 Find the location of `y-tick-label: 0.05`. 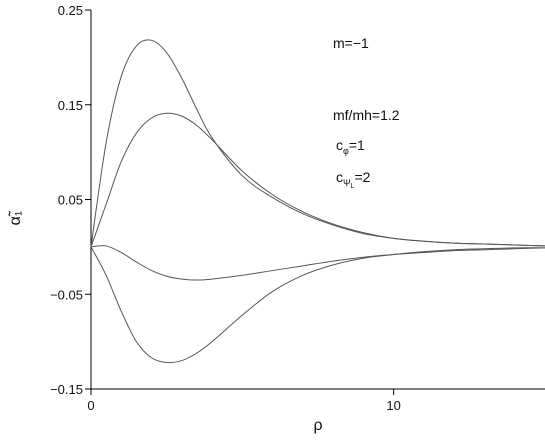

y-tick-label: 0.05 is located at coordinates (70, 200).